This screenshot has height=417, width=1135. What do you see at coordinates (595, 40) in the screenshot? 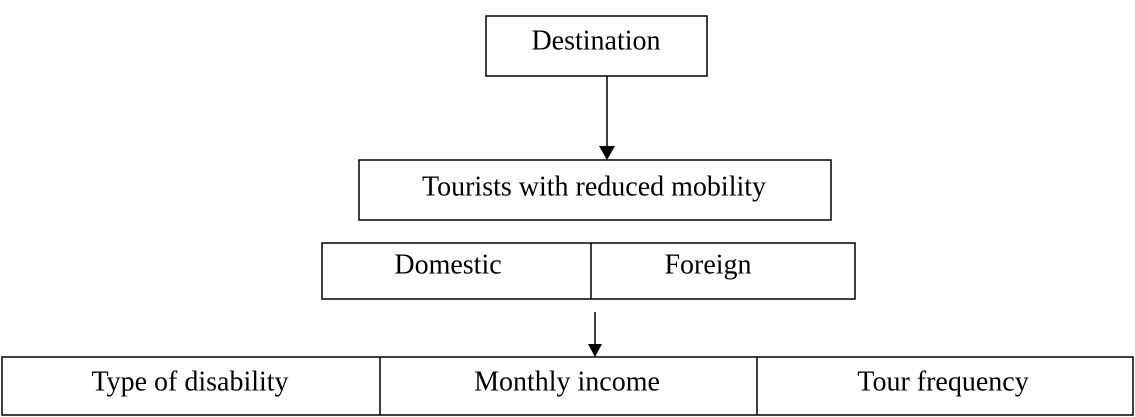
I see `node-label: Destination` at bounding box center [595, 40].